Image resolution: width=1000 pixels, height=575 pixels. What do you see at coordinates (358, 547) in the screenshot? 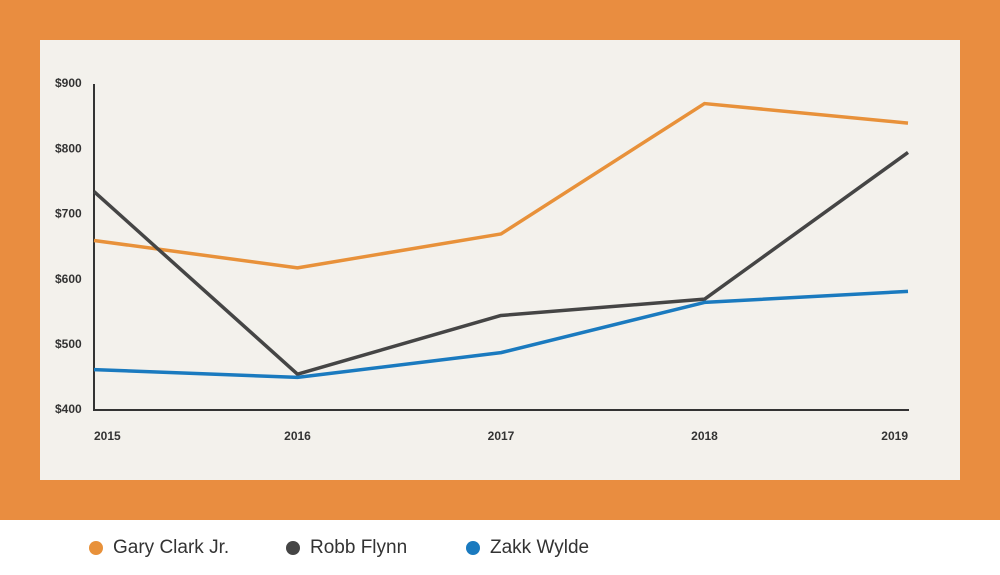
I see `legend-label: Robb Flynn` at bounding box center [358, 547].